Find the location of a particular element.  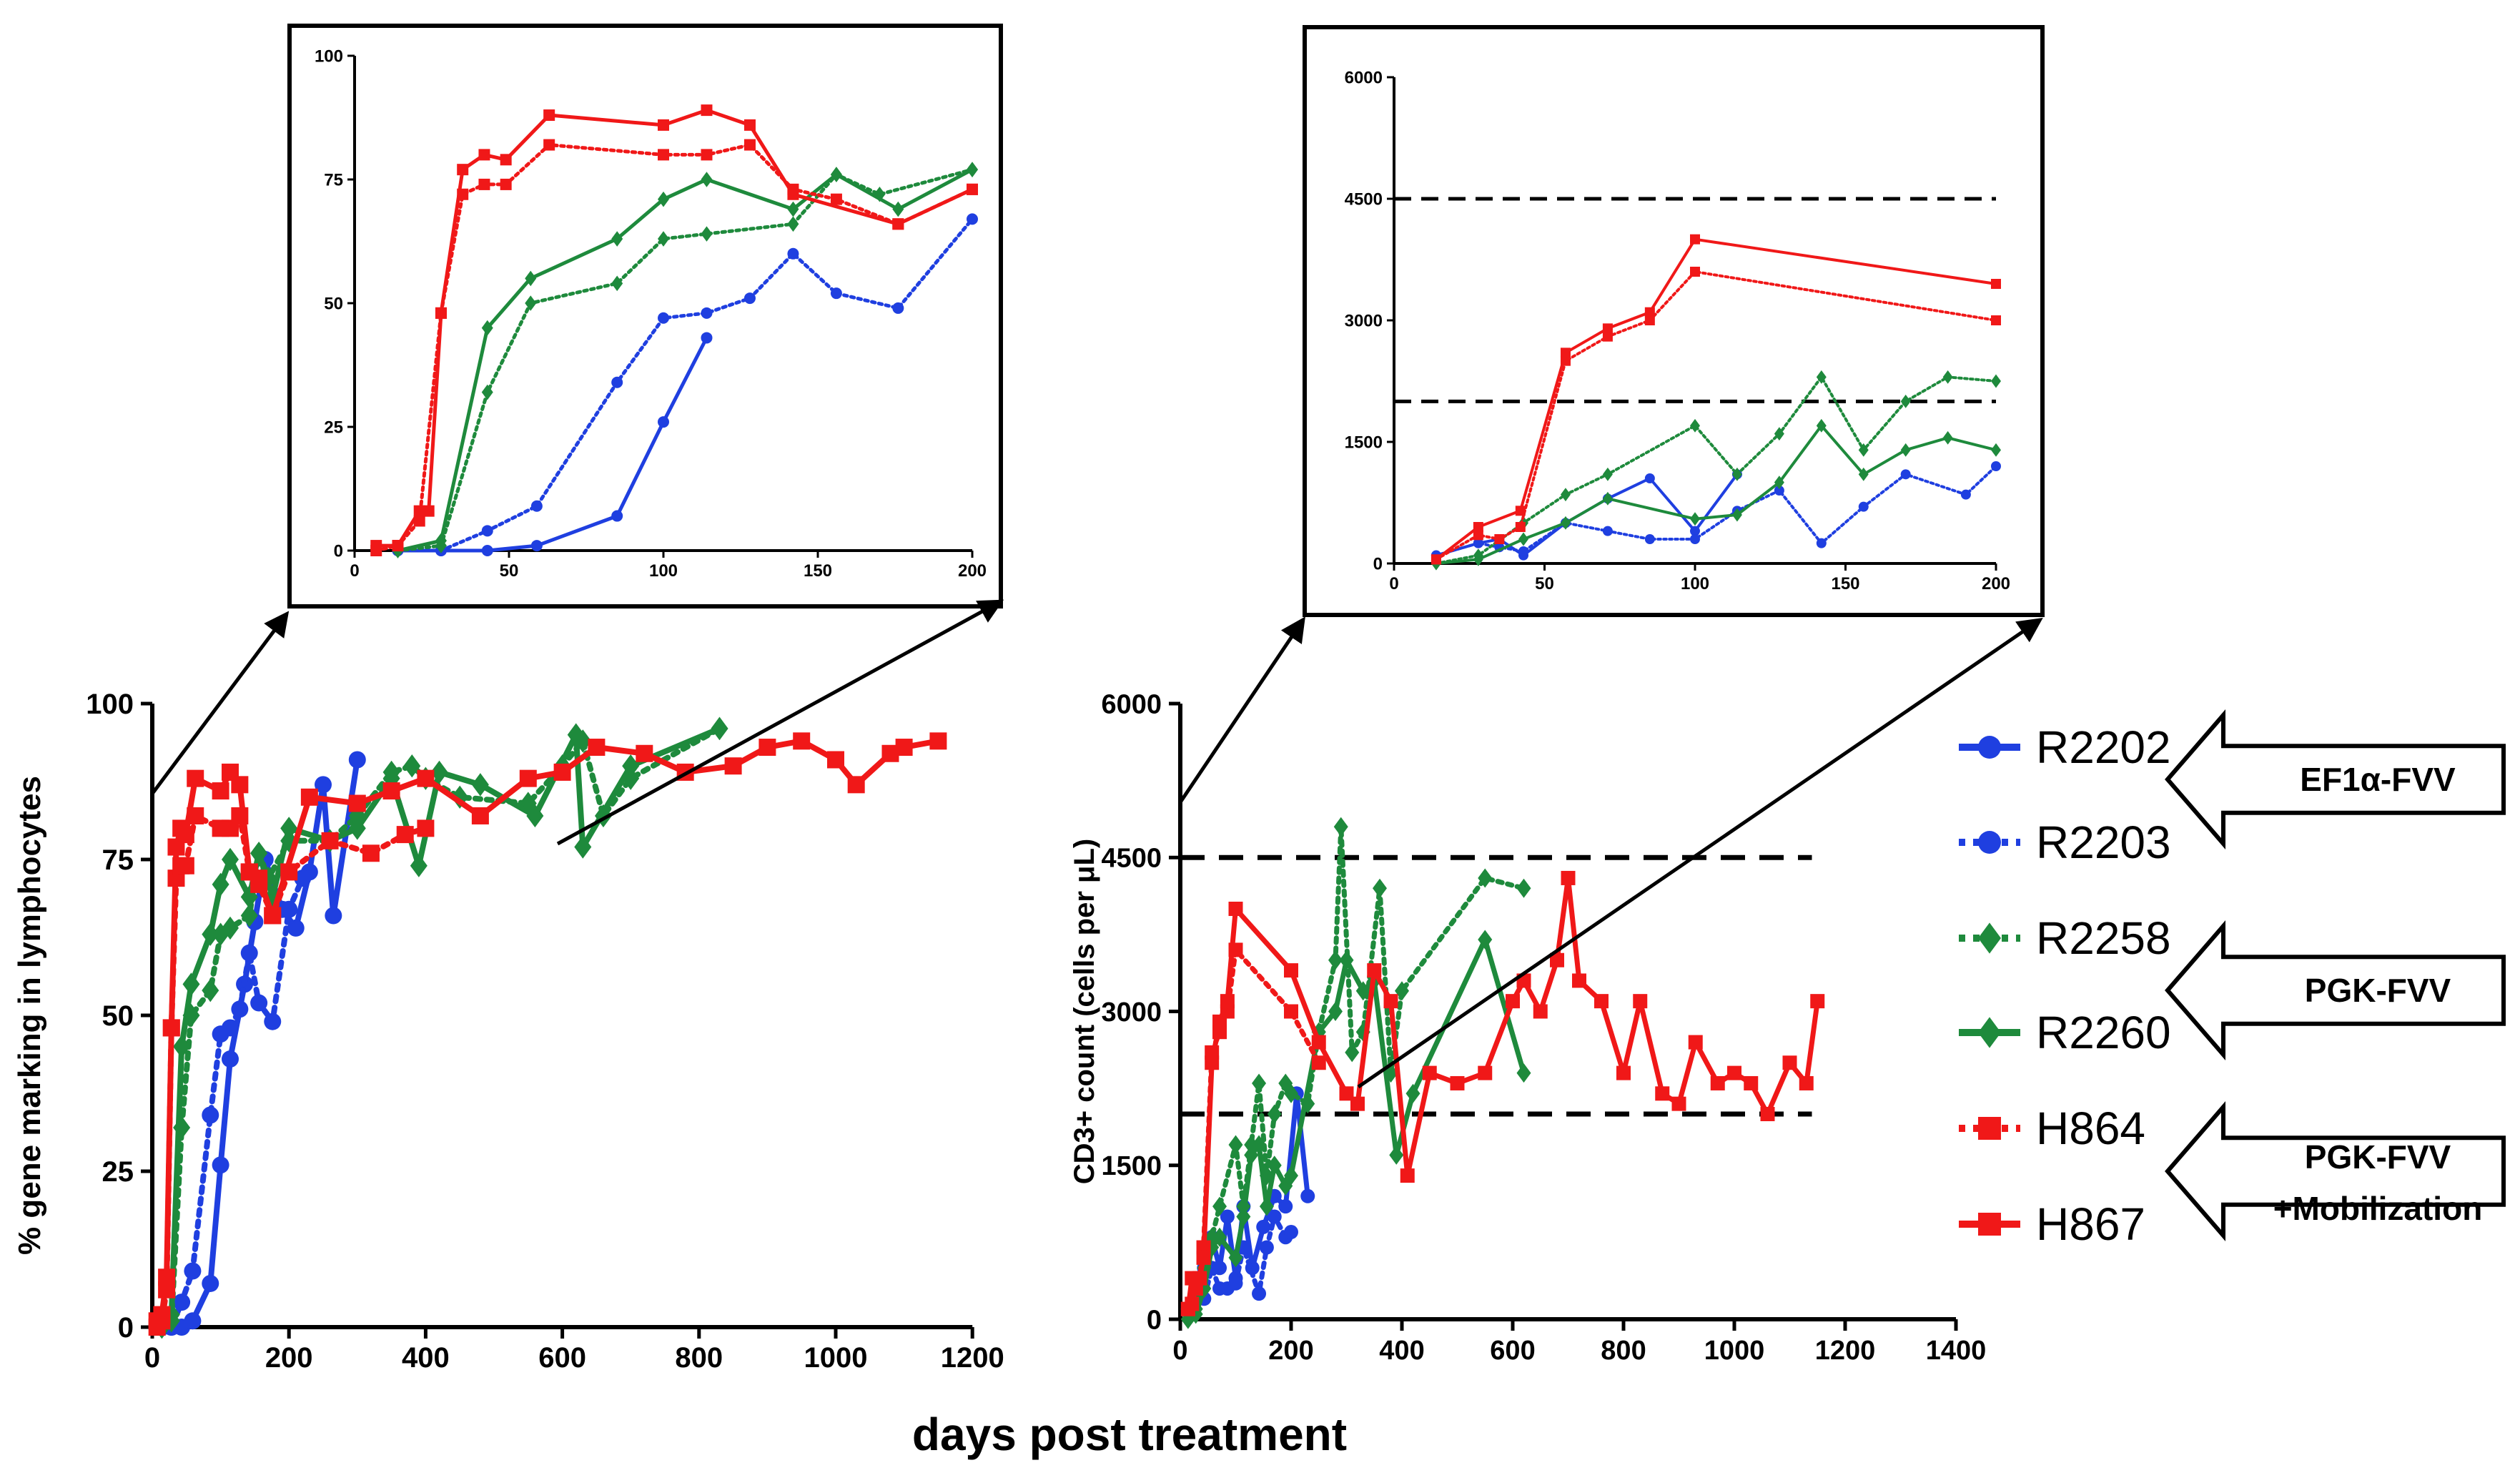

legend-item-R2260: R2260 is located at coordinates (2065, 1032).